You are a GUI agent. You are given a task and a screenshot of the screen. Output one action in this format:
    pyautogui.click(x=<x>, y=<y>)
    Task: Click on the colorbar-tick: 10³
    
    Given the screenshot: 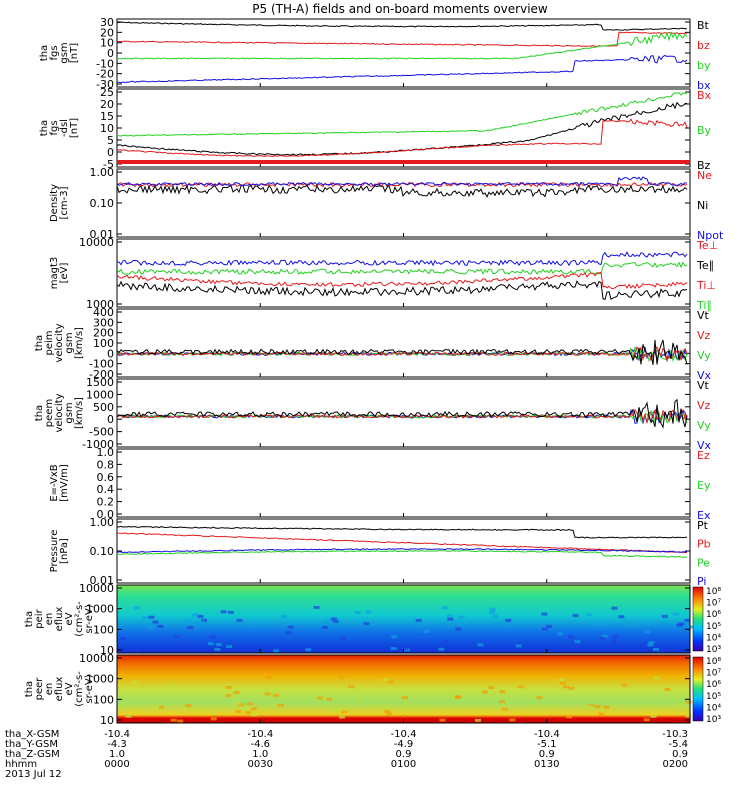 What is the action you would take?
    pyautogui.click(x=713, y=650)
    